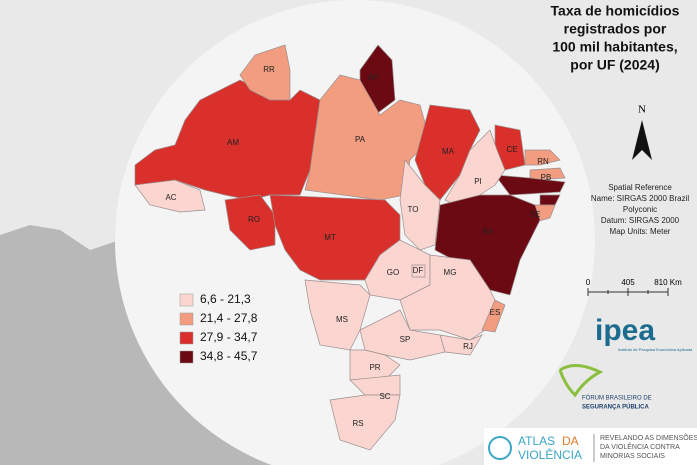 The image size is (697, 465). I want to click on ref-line: Polyconic, so click(640, 209).